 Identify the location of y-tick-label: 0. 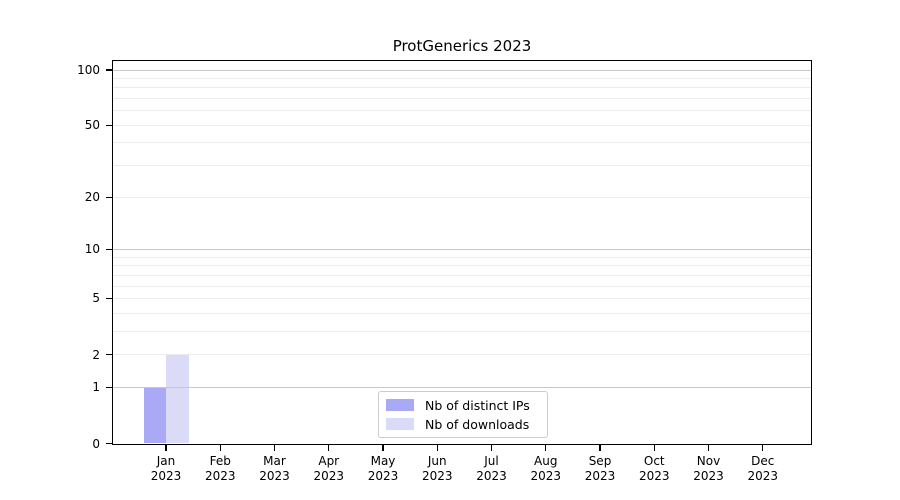
(96, 443).